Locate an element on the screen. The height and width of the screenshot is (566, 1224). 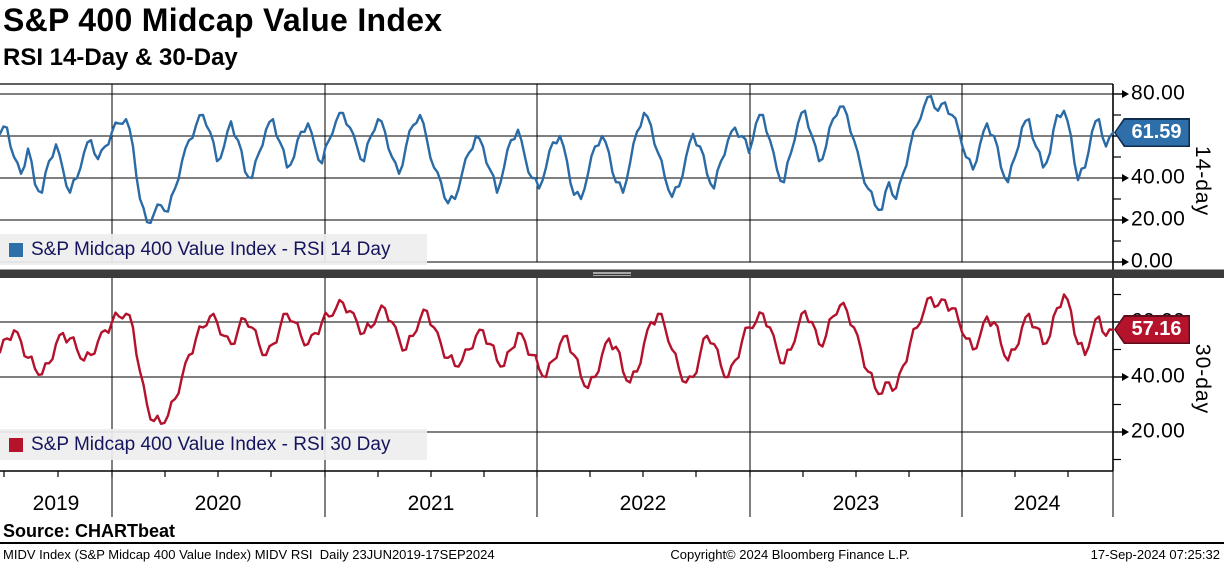
footer-copyright: Copyright© 2024 Bloomberg Finance L.P. is located at coordinates (790, 554).